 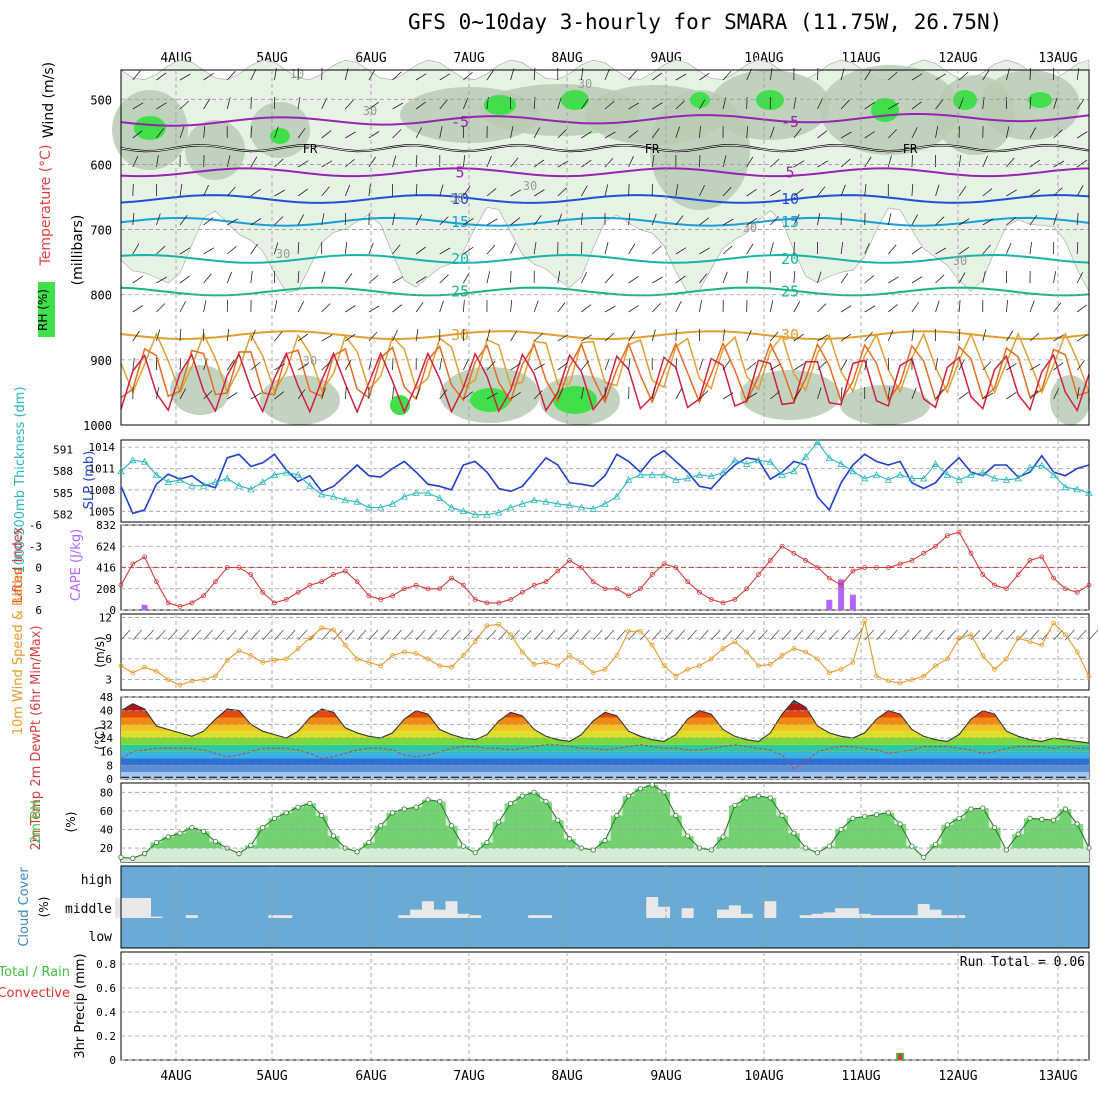 I want to click on cape-bar, so click(x=841, y=594).